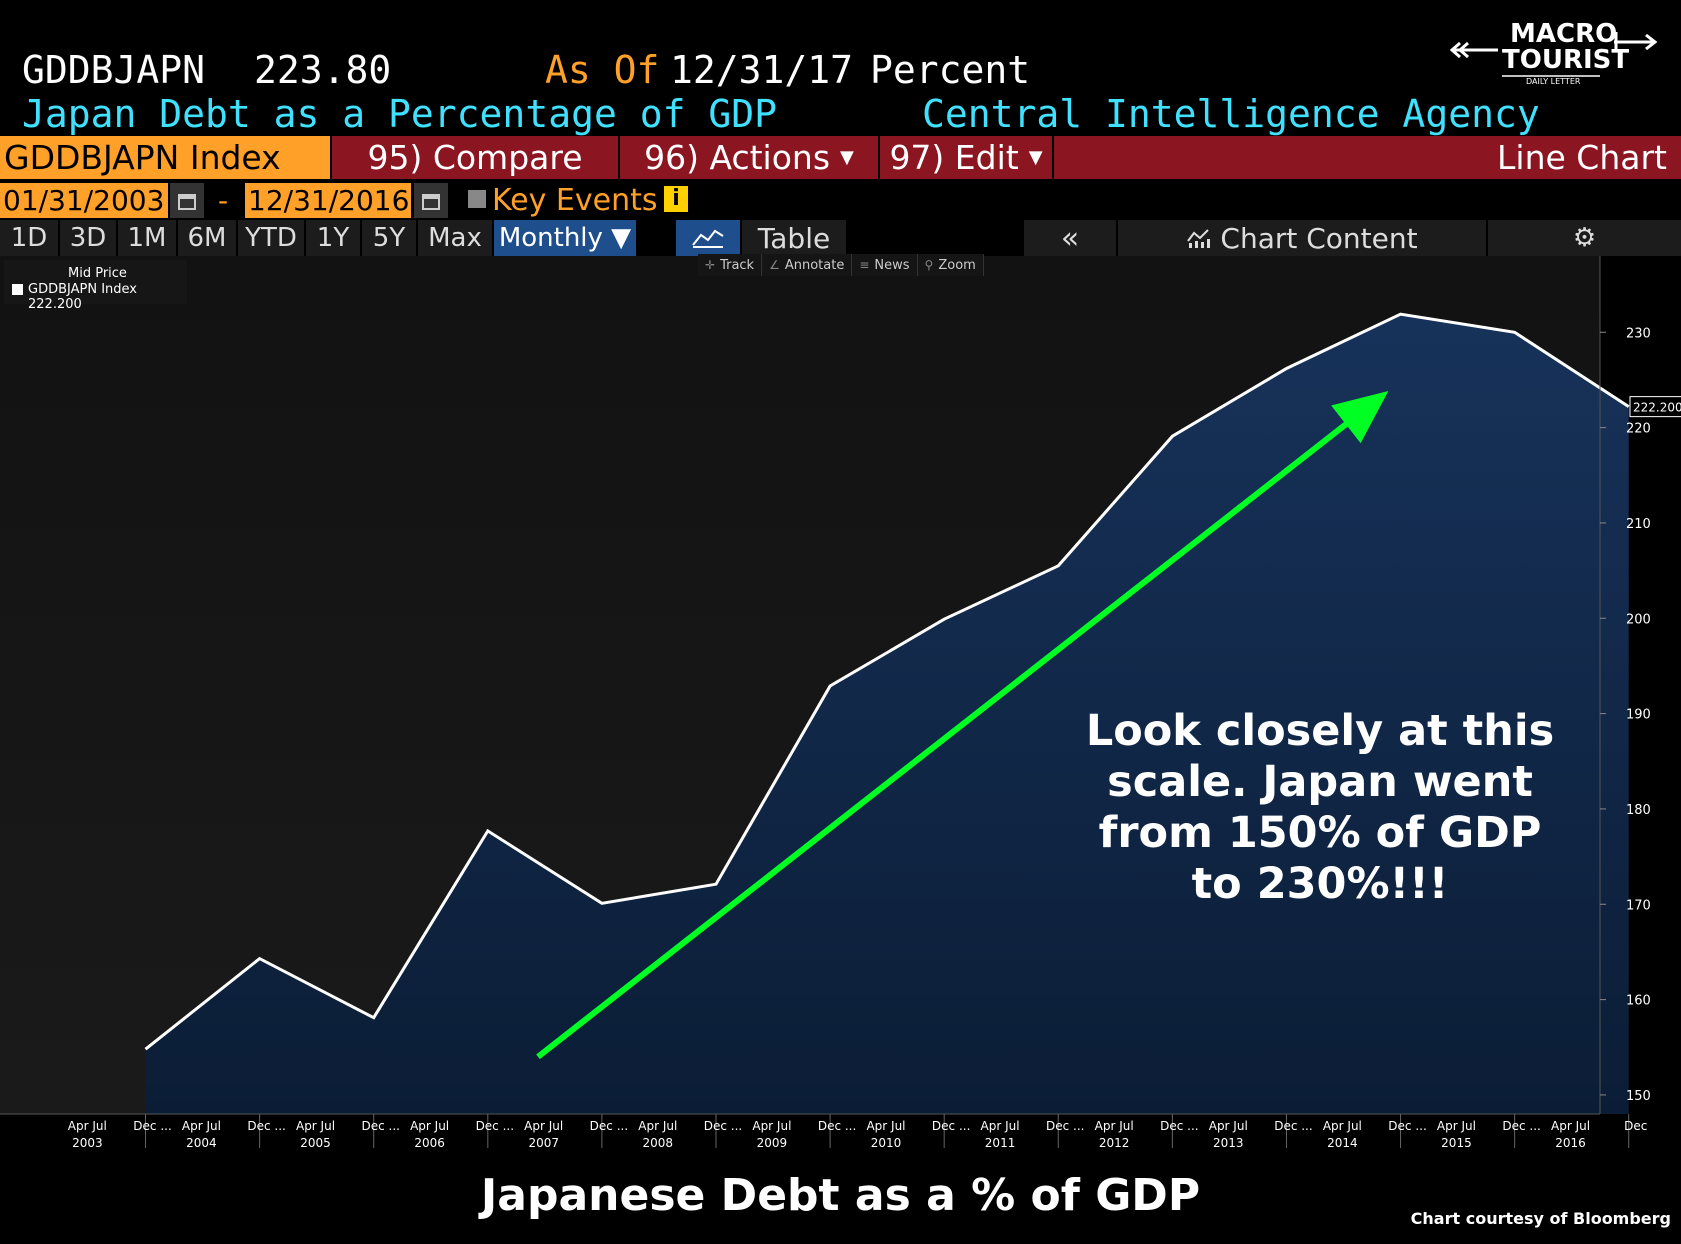 The image size is (1681, 1244). I want to click on y-tick-label: 170, so click(1638, 905).